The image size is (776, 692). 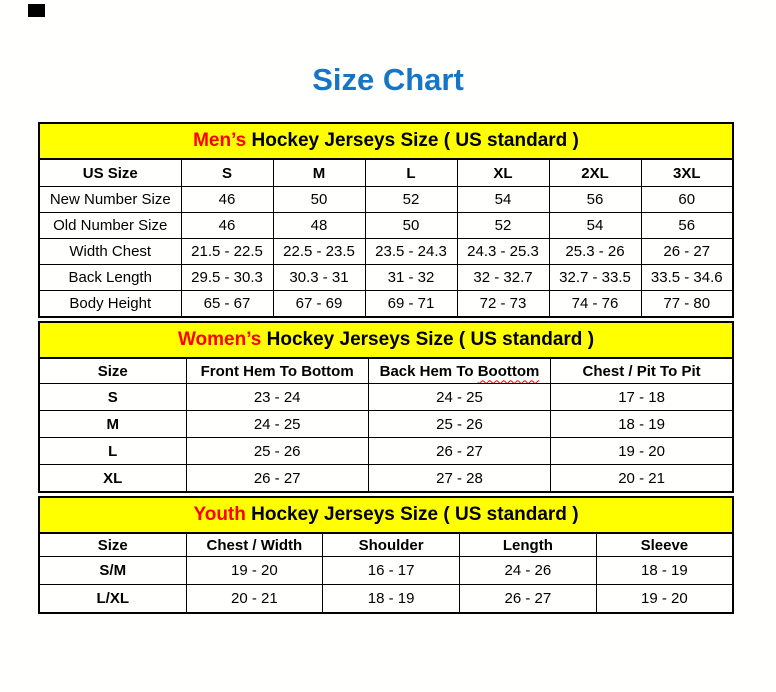 What do you see at coordinates (391, 570) in the screenshot?
I see `youth-value-cell: 16 - 17` at bounding box center [391, 570].